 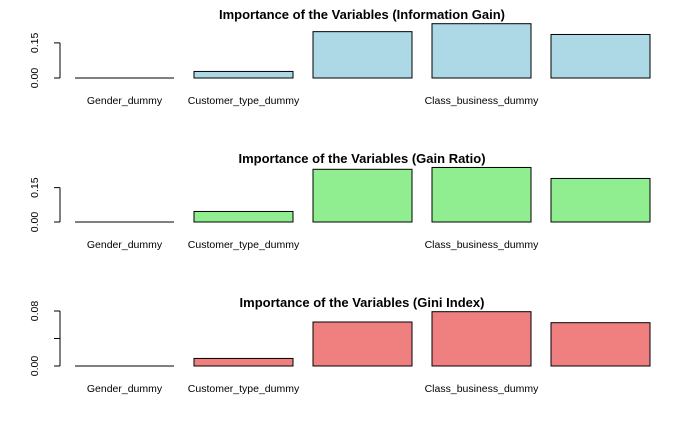 What do you see at coordinates (35, 311) in the screenshot?
I see `y-tick-label: 0.08` at bounding box center [35, 311].